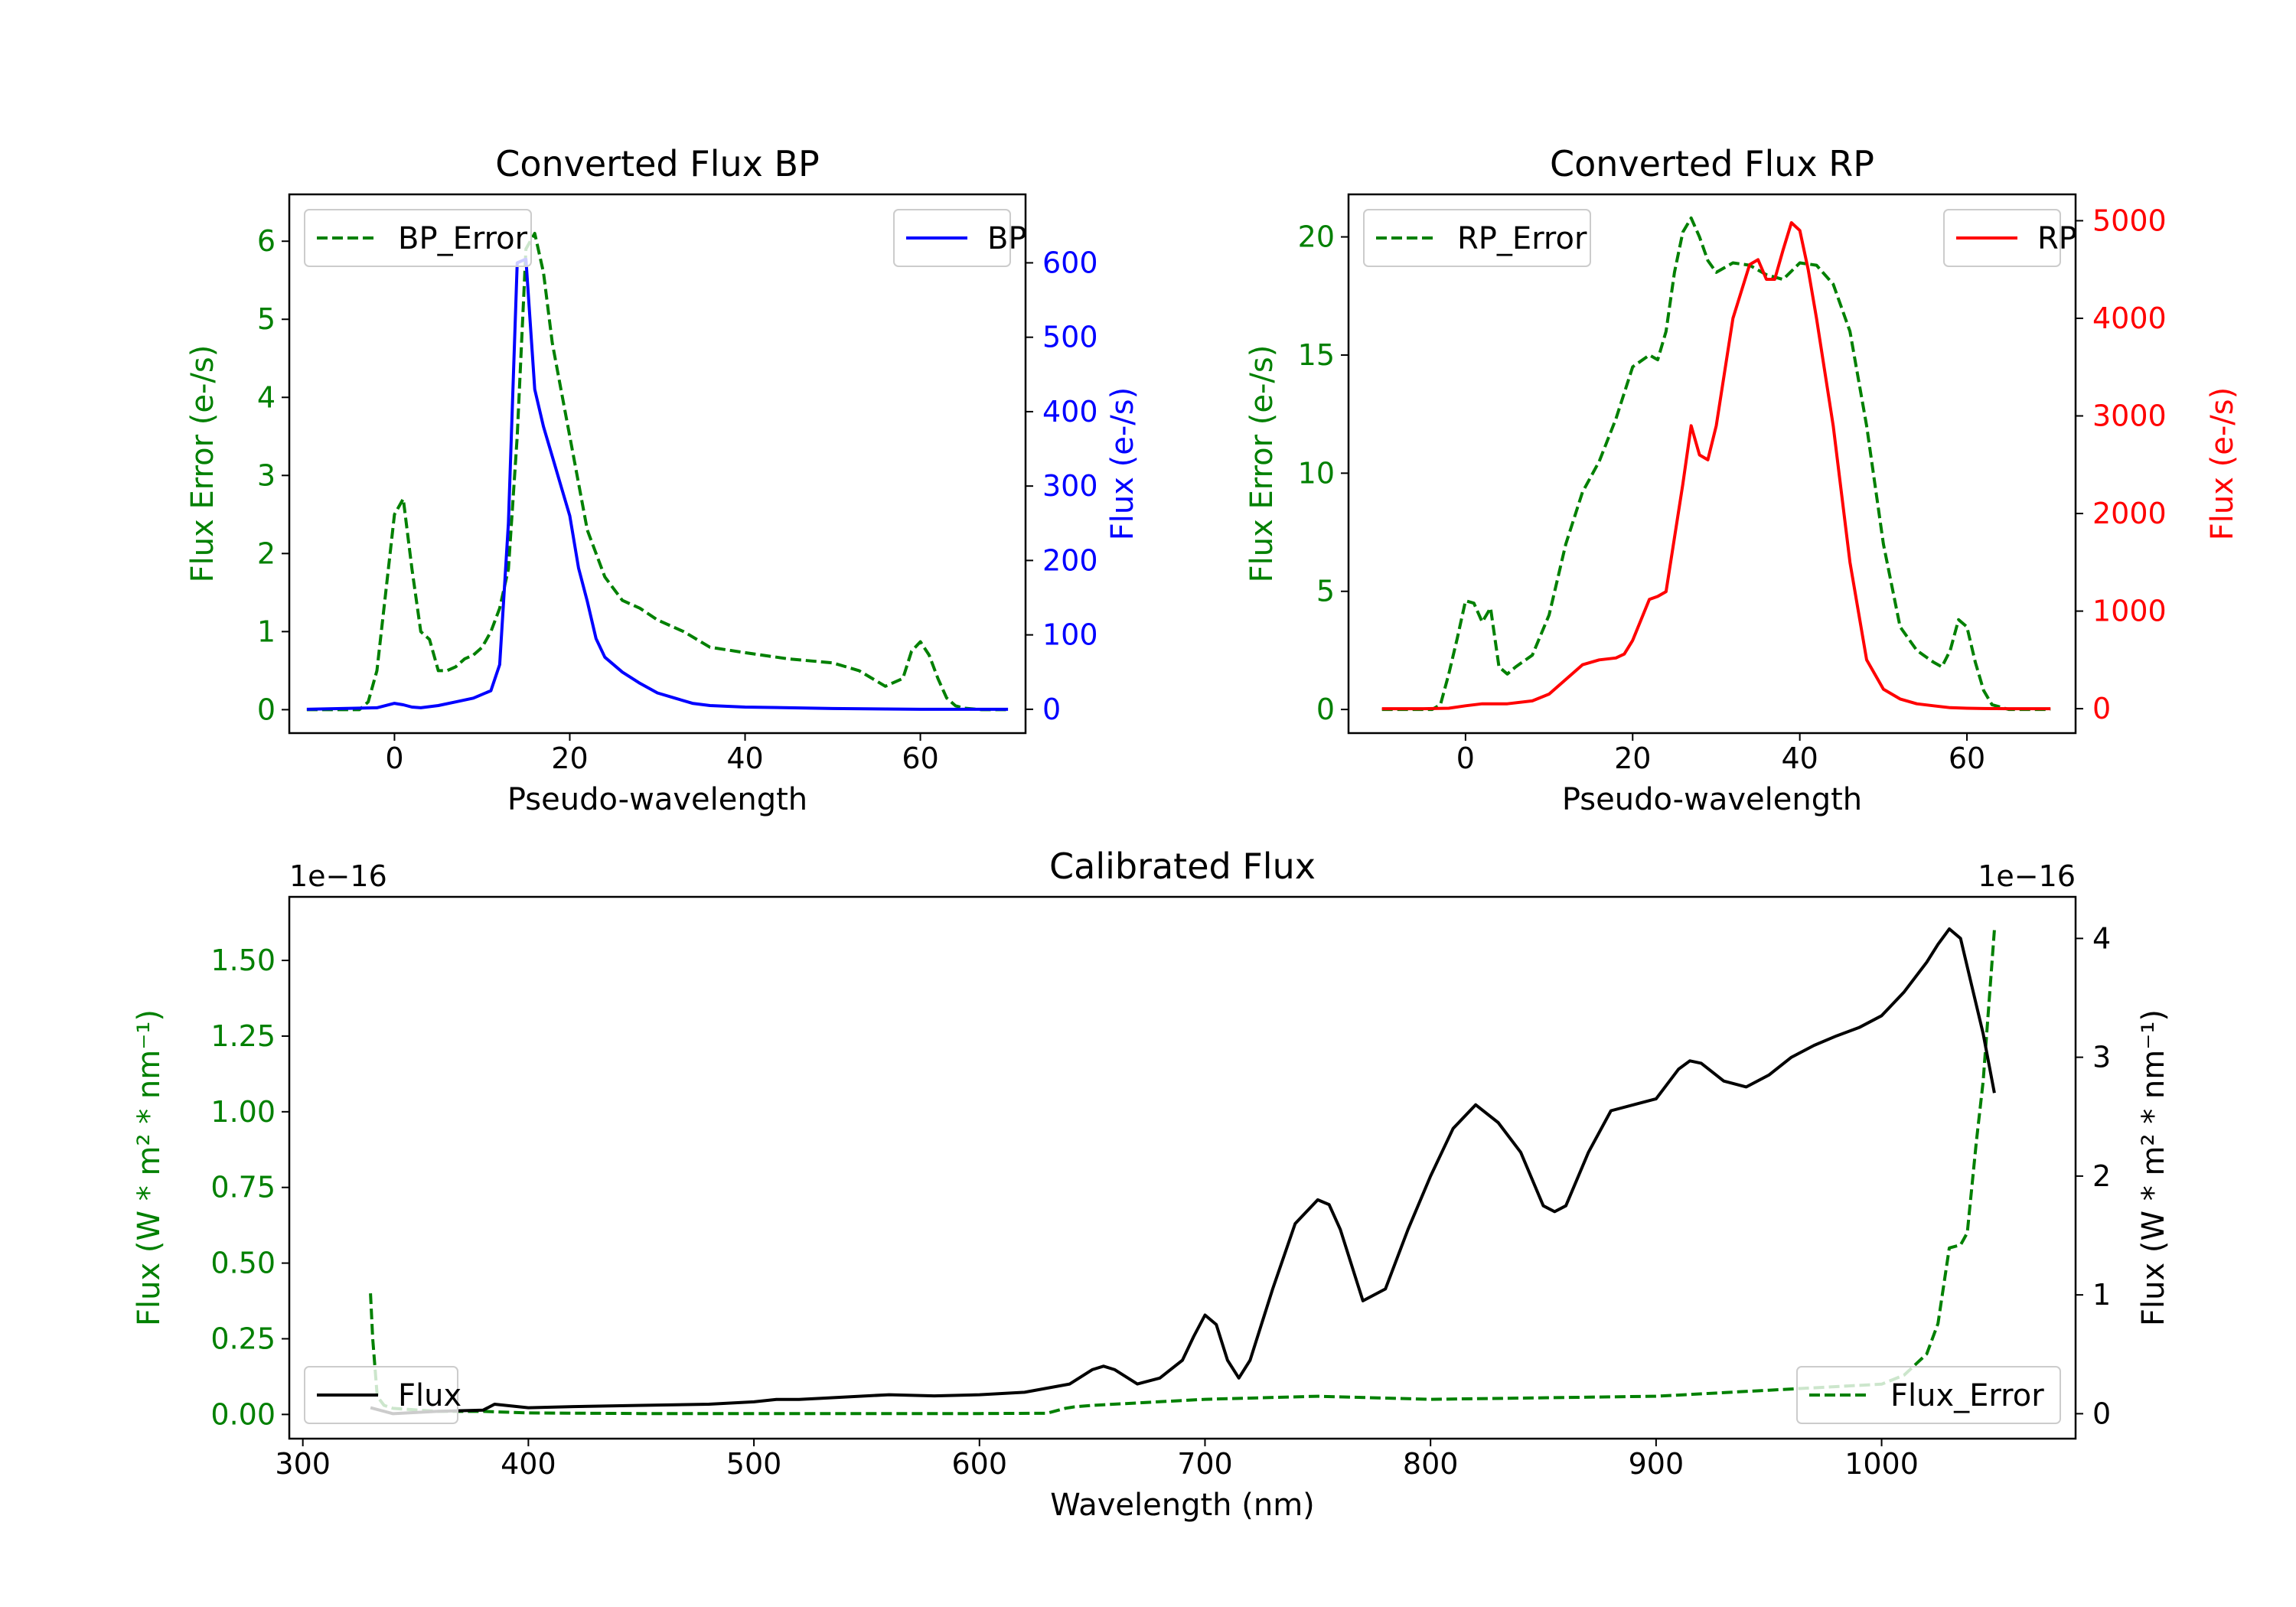 Image resolution: width=2296 pixels, height=1607 pixels. What do you see at coordinates (243, 1187) in the screenshot?
I see `y-left-tick-label: 0.75` at bounding box center [243, 1187].